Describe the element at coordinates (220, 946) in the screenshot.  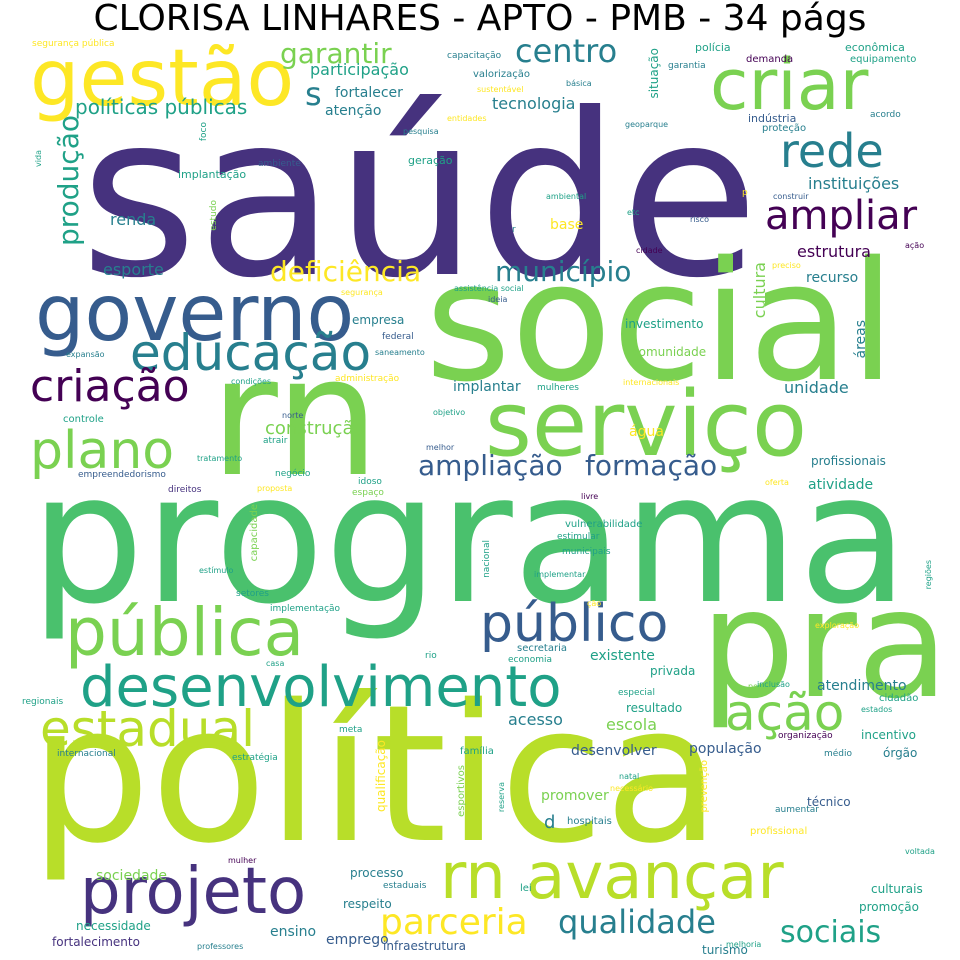
I see `cloud-word: professores` at that location.